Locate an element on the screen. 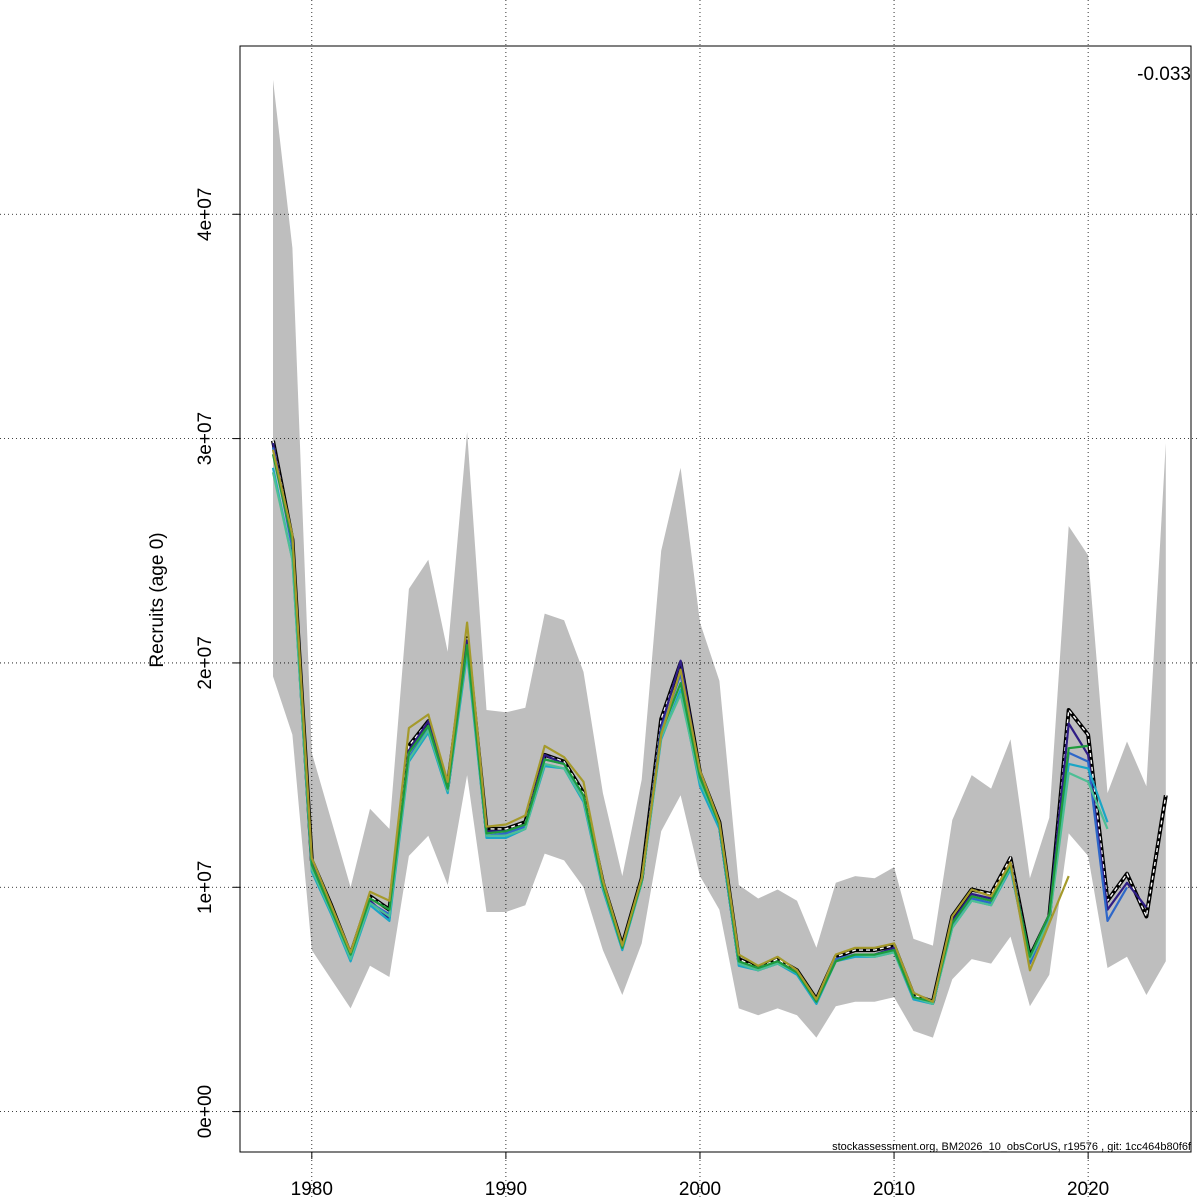  y-tick-label: 0e+00 is located at coordinates (205, 1111).